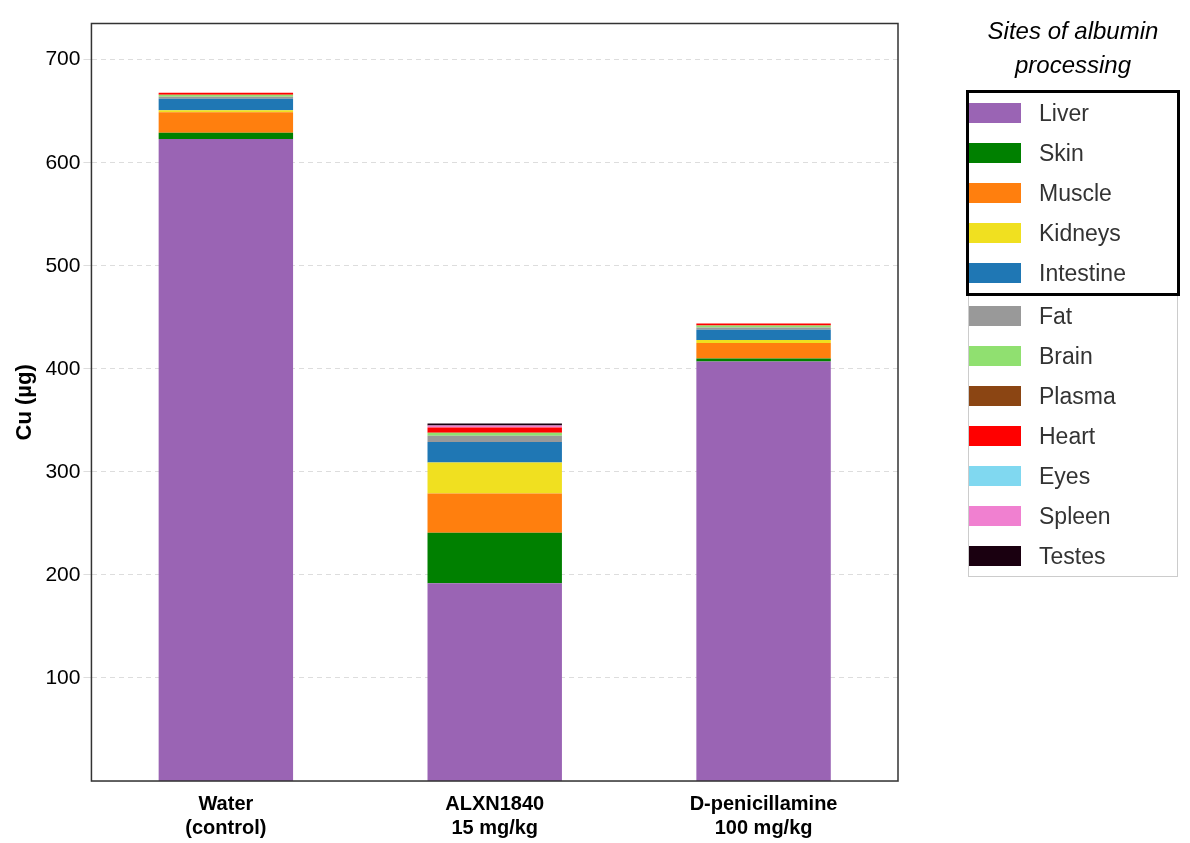 This screenshot has height=843, width=1190. I want to click on legend-label: Spleen, so click(1075, 516).